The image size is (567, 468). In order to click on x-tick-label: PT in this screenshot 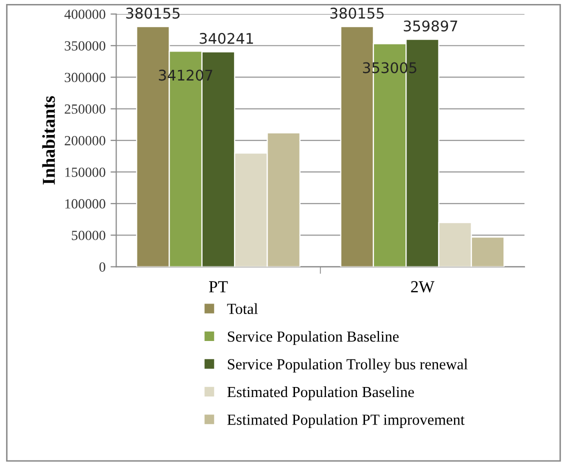, I will do `click(218, 286)`.